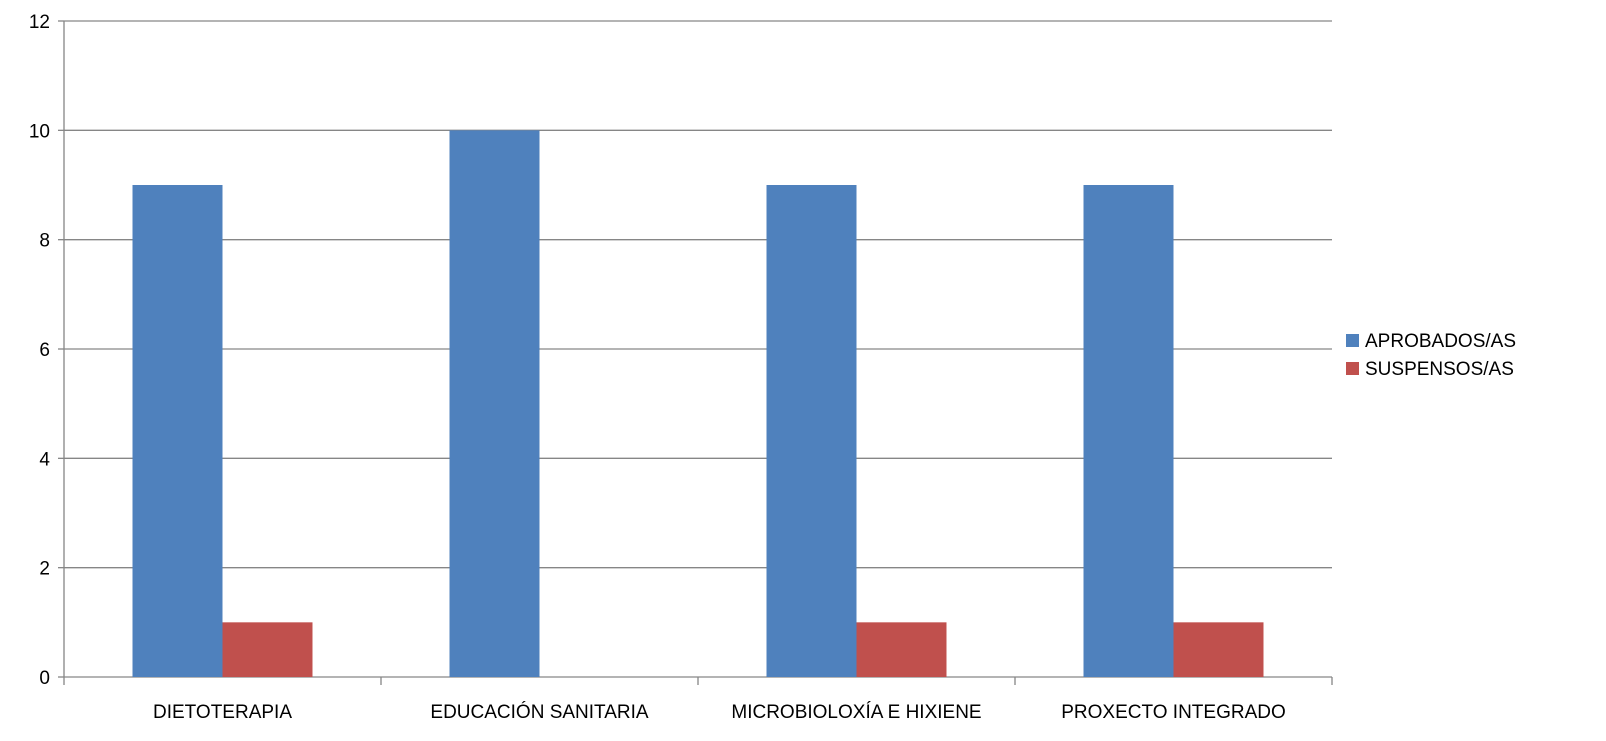  Describe the element at coordinates (39, 22) in the screenshot. I see `y-tick-label: 12` at that location.